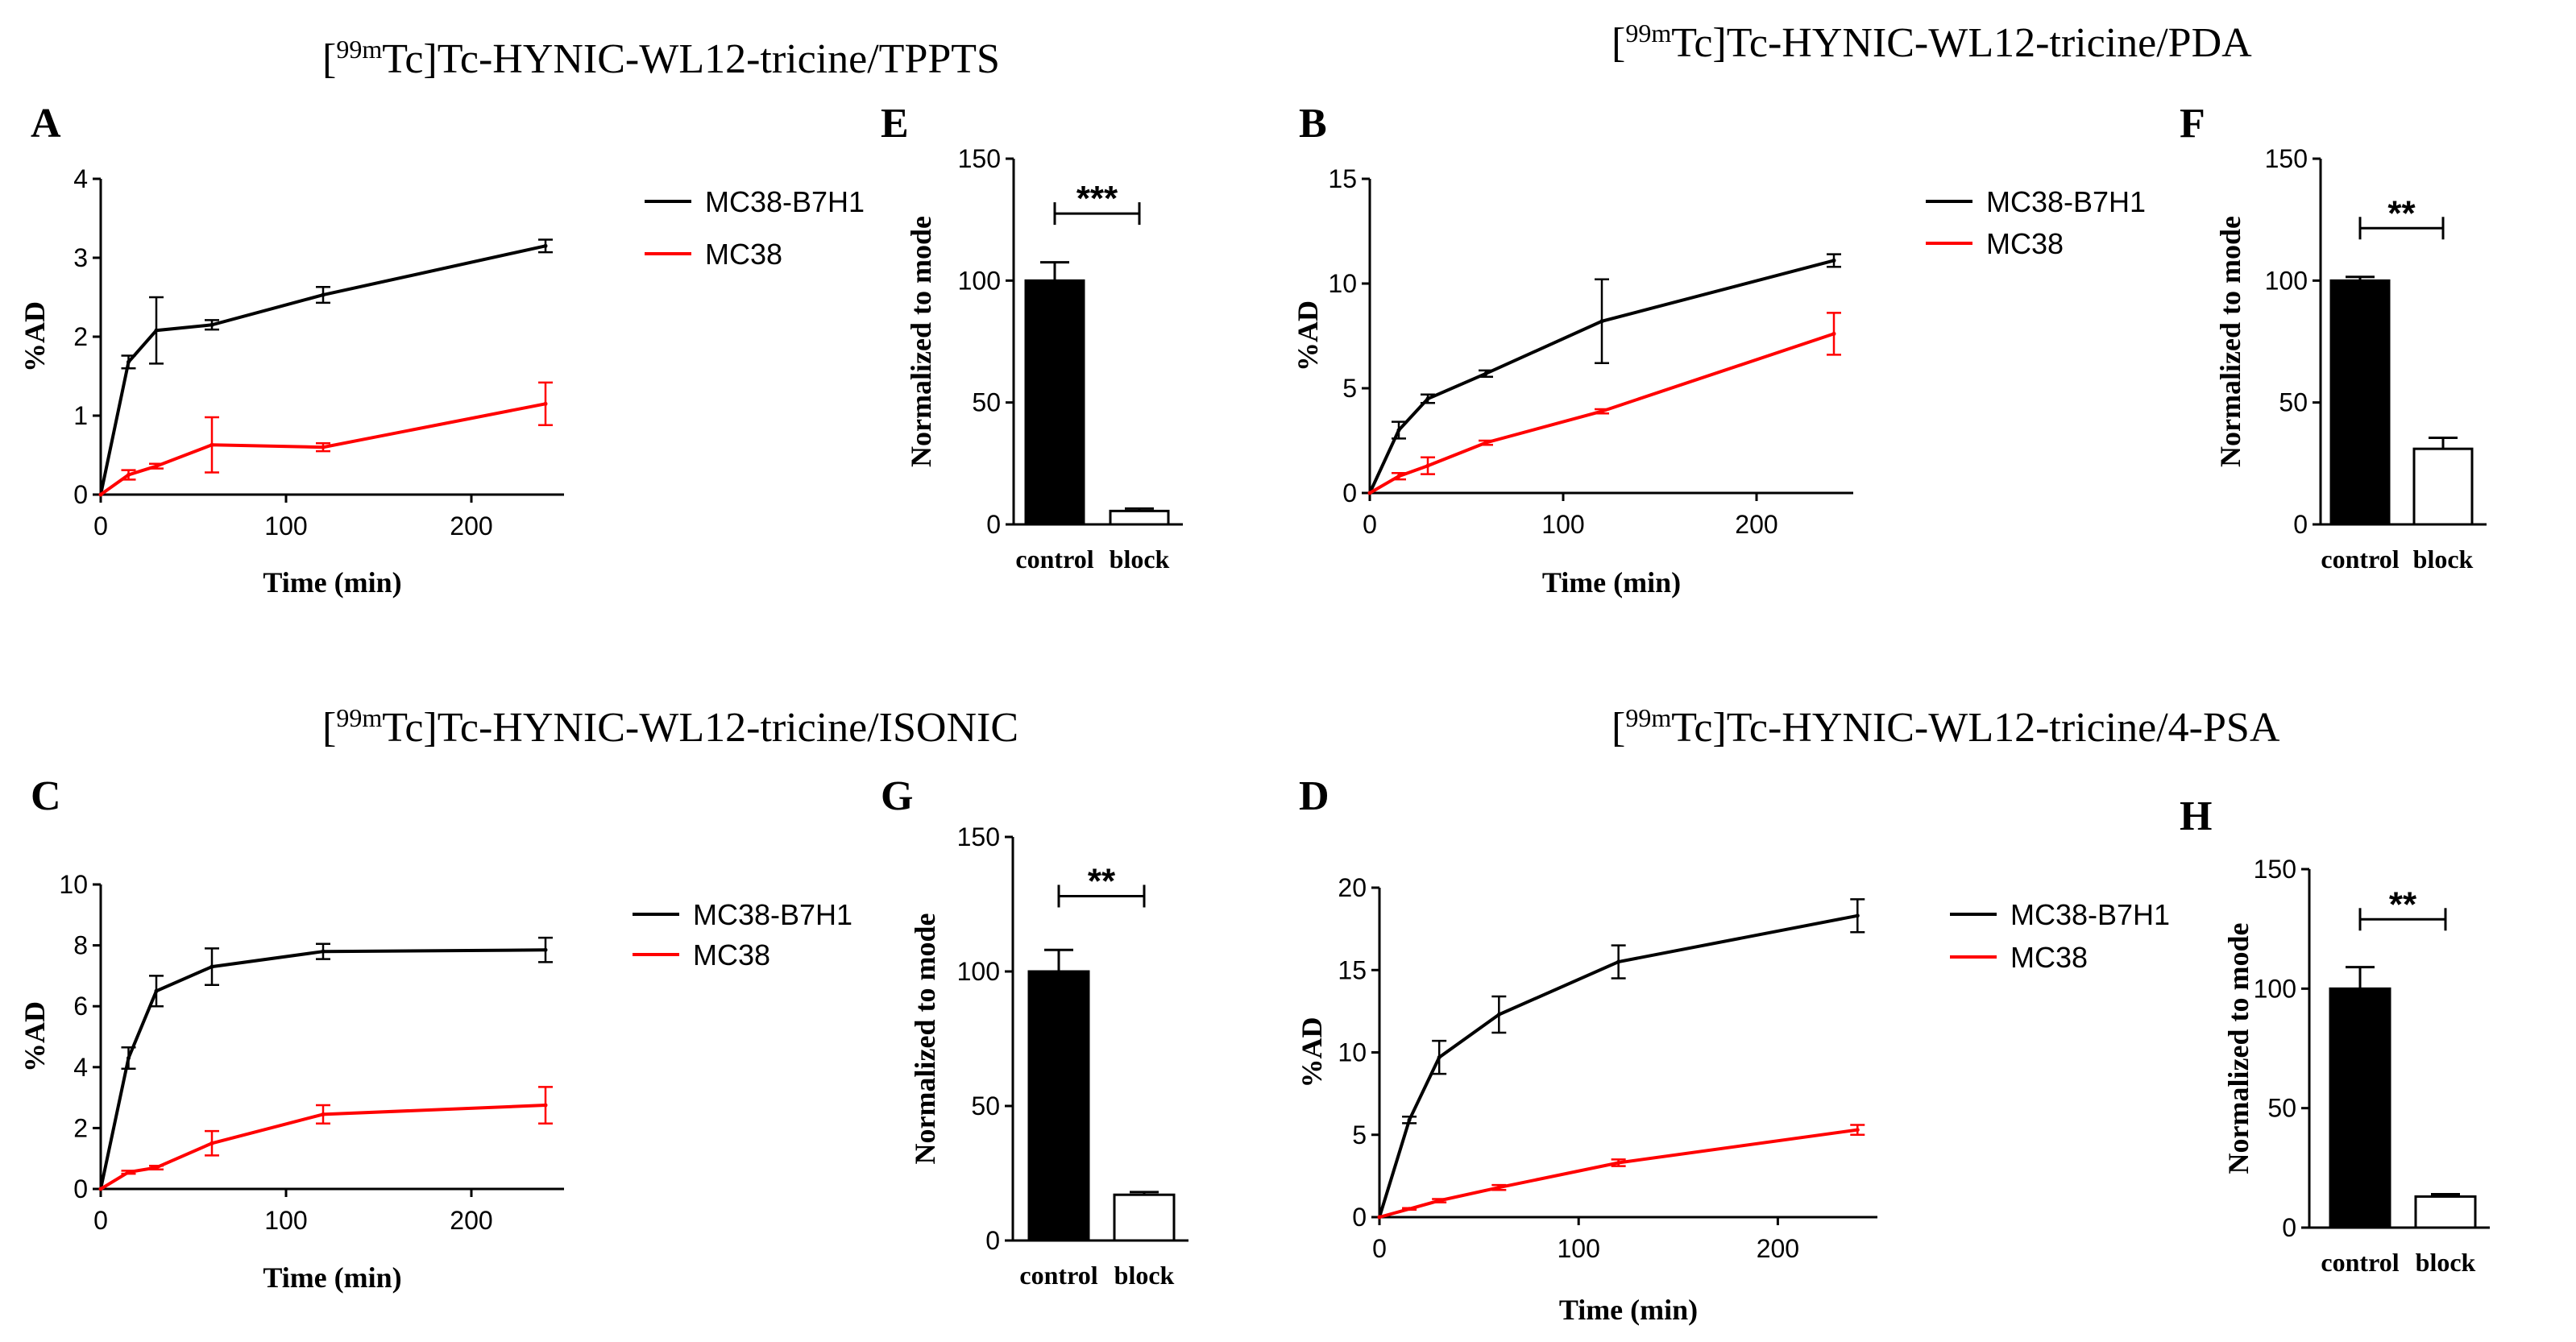 The image size is (2576, 1342). I want to click on chart-panel-b: B 0 5 10 15 0 100 200 Time (min) %AD MC38-B7H1 MC38, so click(1719, 350).